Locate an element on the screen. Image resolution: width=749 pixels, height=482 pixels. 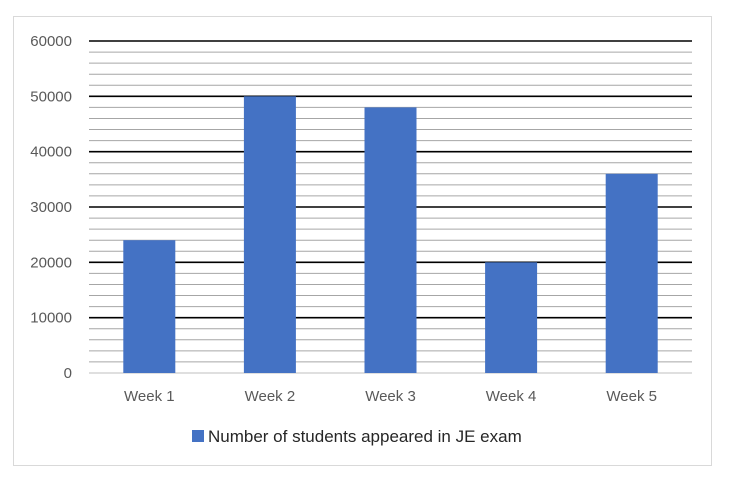
y-tick-label: 30000 is located at coordinates (51, 207).